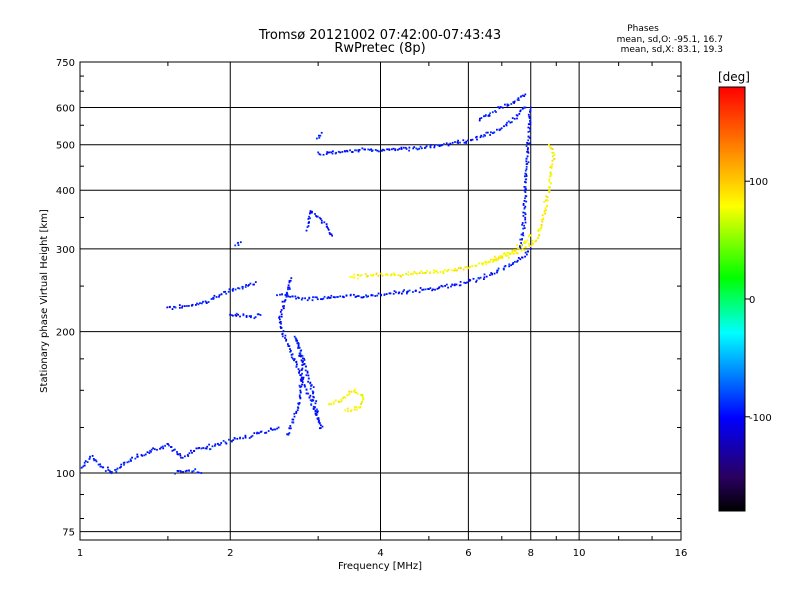 The height and width of the screenshot is (600, 800). What do you see at coordinates (65, 63) in the screenshot?
I see `y-tick-label: 750` at bounding box center [65, 63].